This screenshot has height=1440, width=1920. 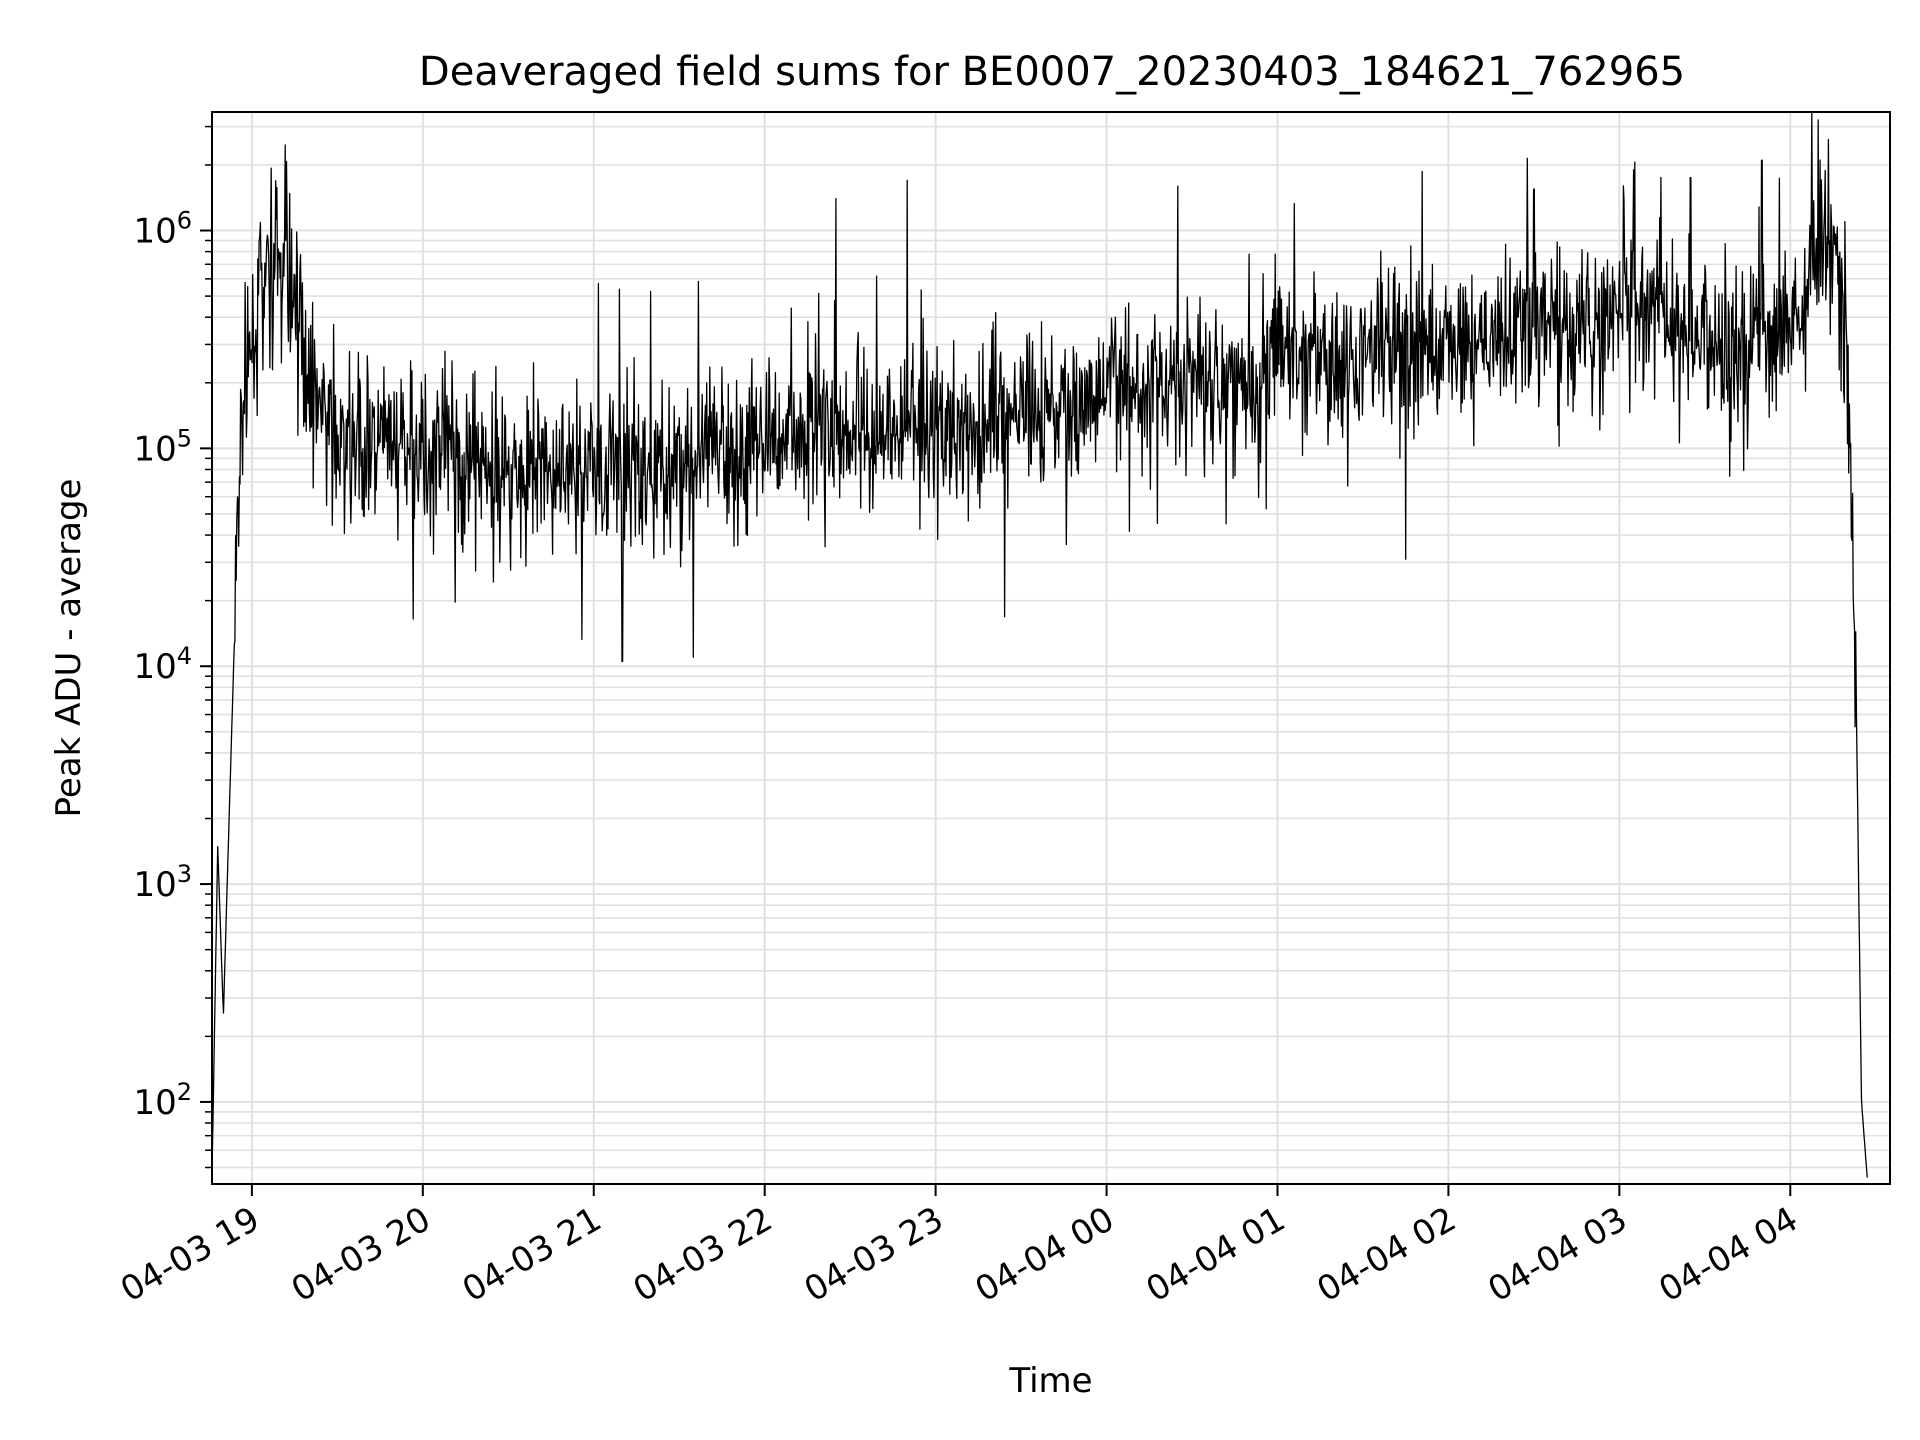 I want to click on y-axis-label: Peak ADU - average, so click(x=69, y=648).